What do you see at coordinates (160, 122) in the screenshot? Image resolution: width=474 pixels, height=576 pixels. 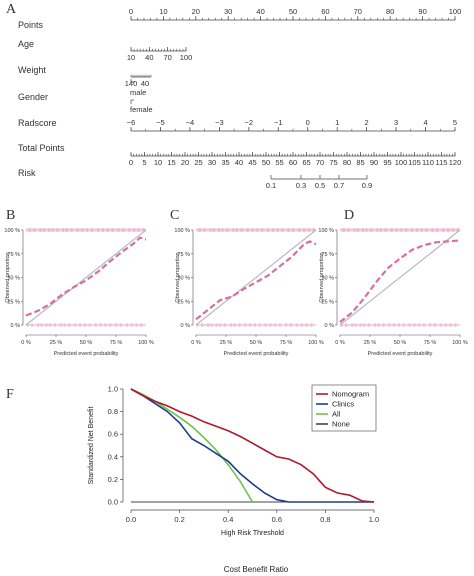 I see `nomogram-tick-label: −5` at bounding box center [160, 122].